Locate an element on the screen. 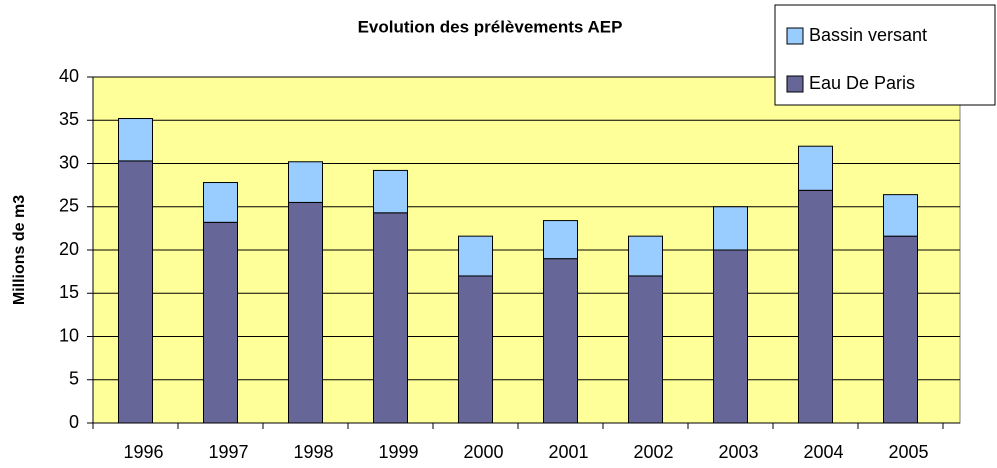  y-tick-label: 35 is located at coordinates (69, 119).